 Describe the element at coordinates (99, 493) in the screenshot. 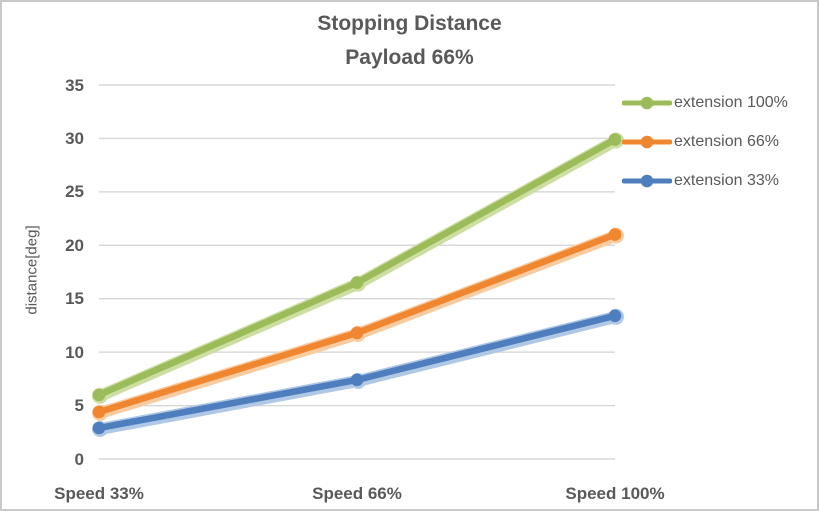

I see `x-axis-label: Speed 33%` at that location.